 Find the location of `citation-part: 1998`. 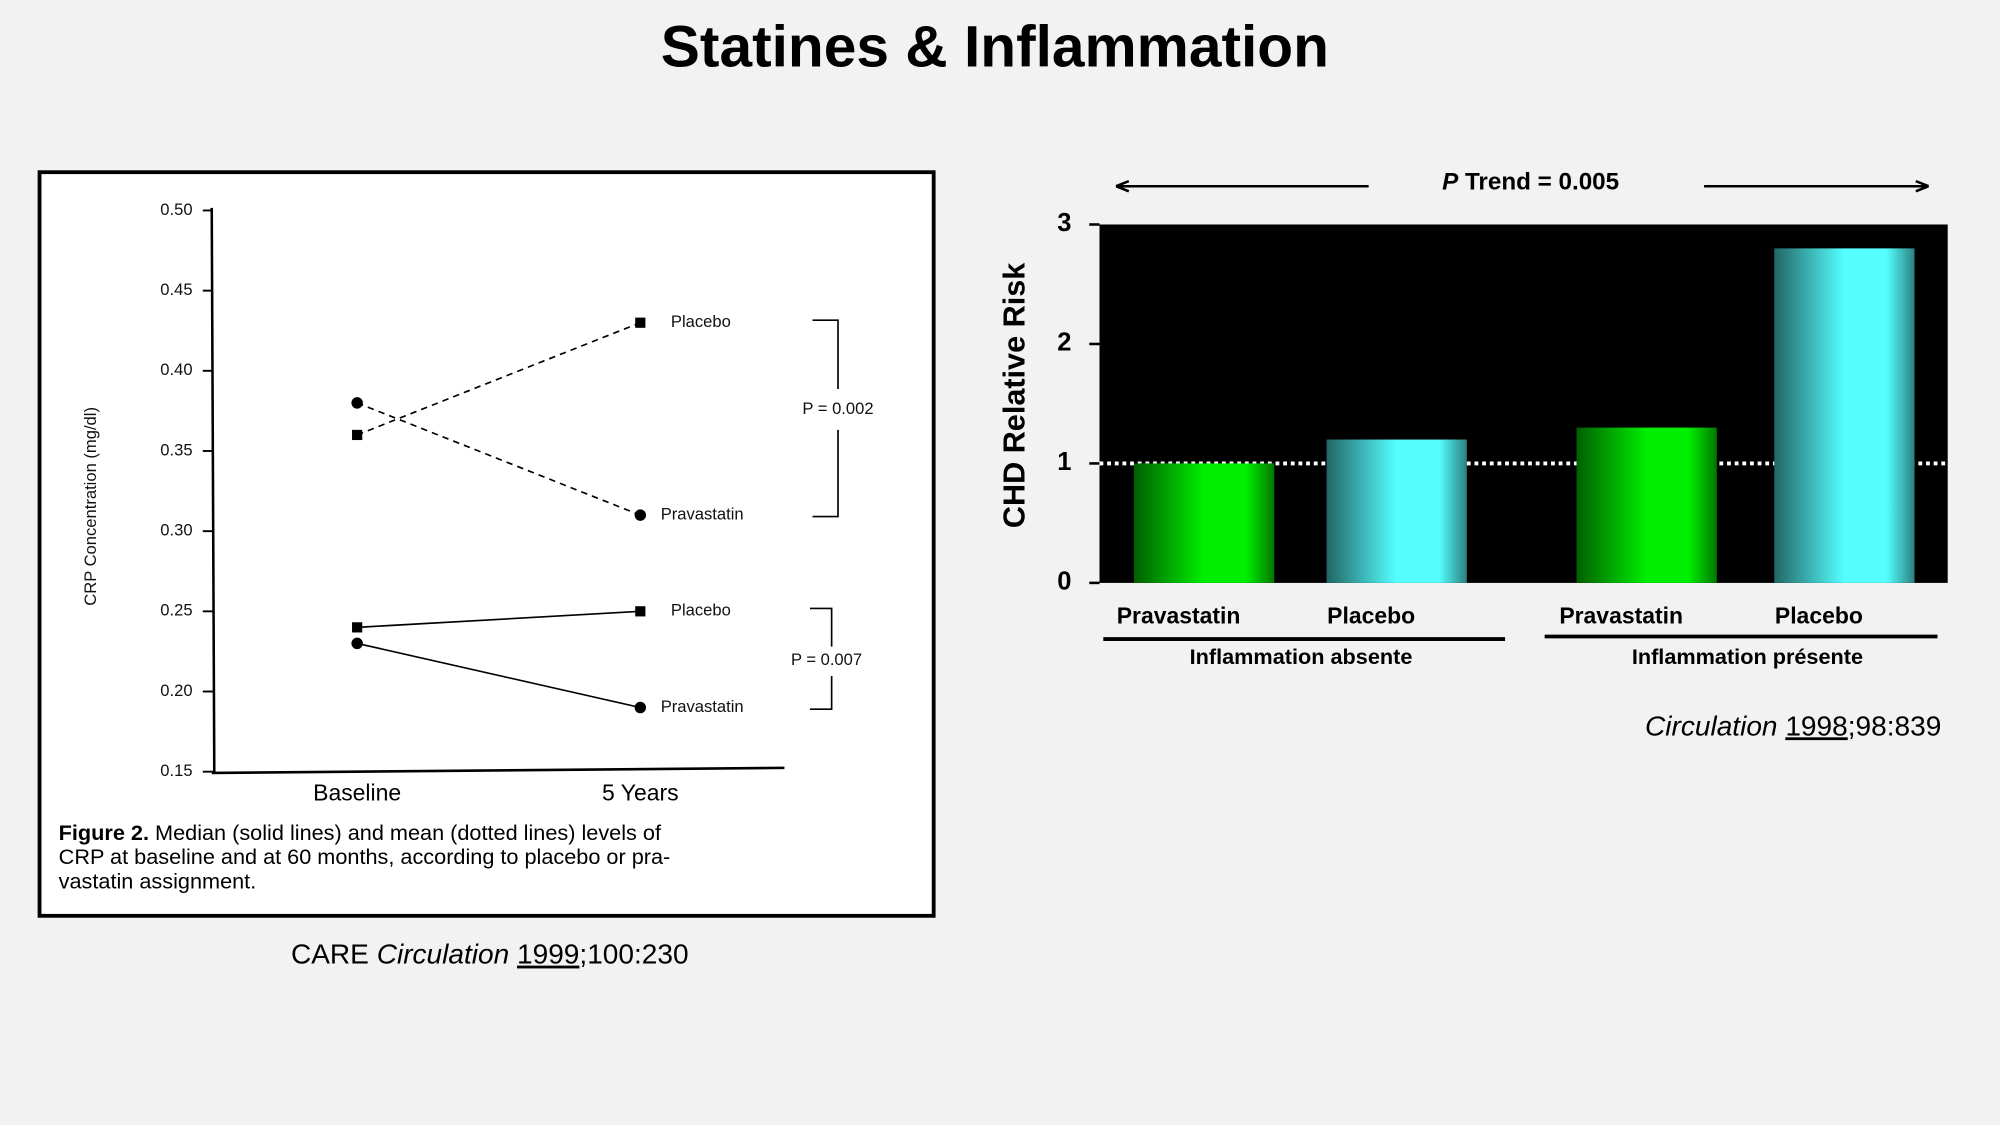

citation-part: 1998 is located at coordinates (1816, 726).